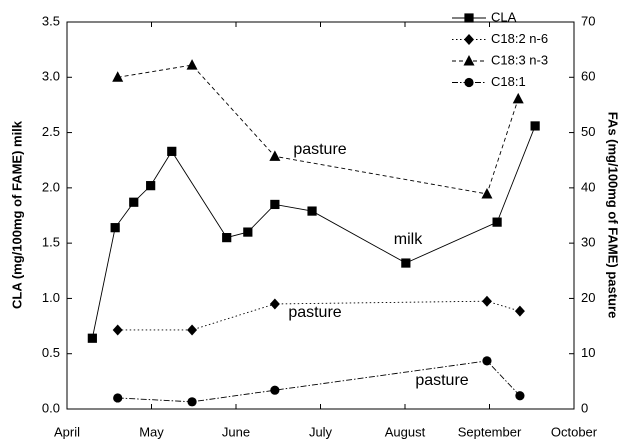 This screenshot has width=623, height=442. I want to click on x-tick-label: October, so click(574, 431).